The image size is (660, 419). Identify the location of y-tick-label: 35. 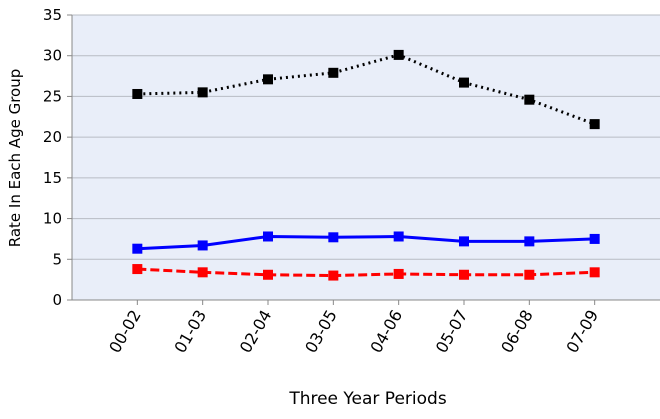
(52, 15).